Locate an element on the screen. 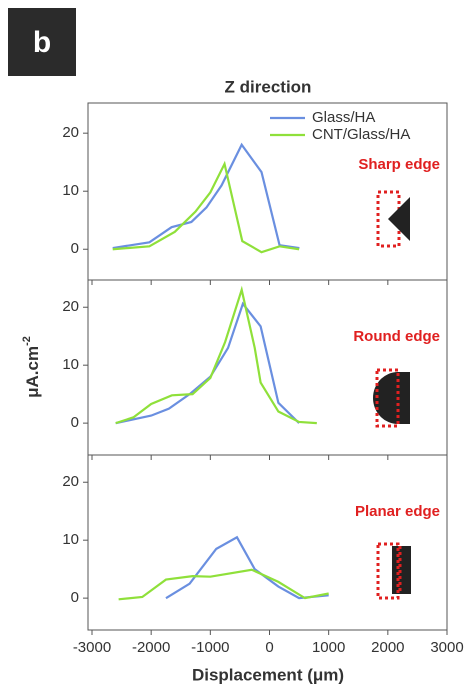 Image resolution: width=474 pixels, height=694 pixels. x-tick-label: 3000 is located at coordinates (446, 647).